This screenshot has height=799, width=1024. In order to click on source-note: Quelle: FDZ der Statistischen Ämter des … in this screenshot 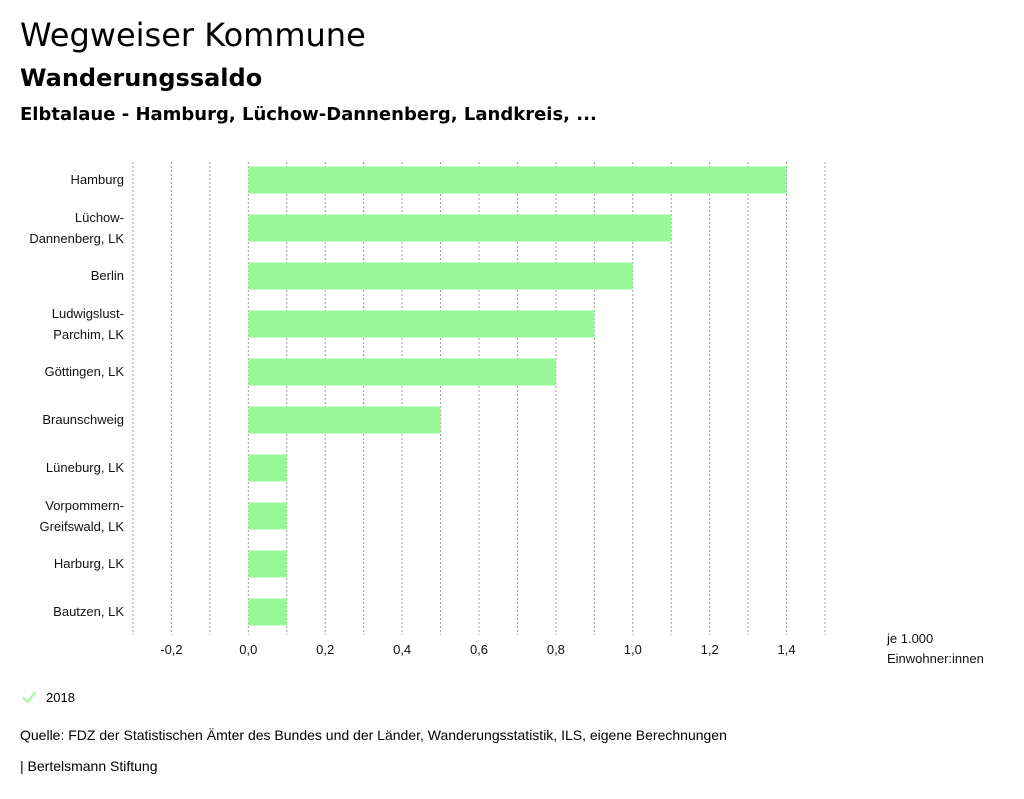, I will do `click(373, 735)`.